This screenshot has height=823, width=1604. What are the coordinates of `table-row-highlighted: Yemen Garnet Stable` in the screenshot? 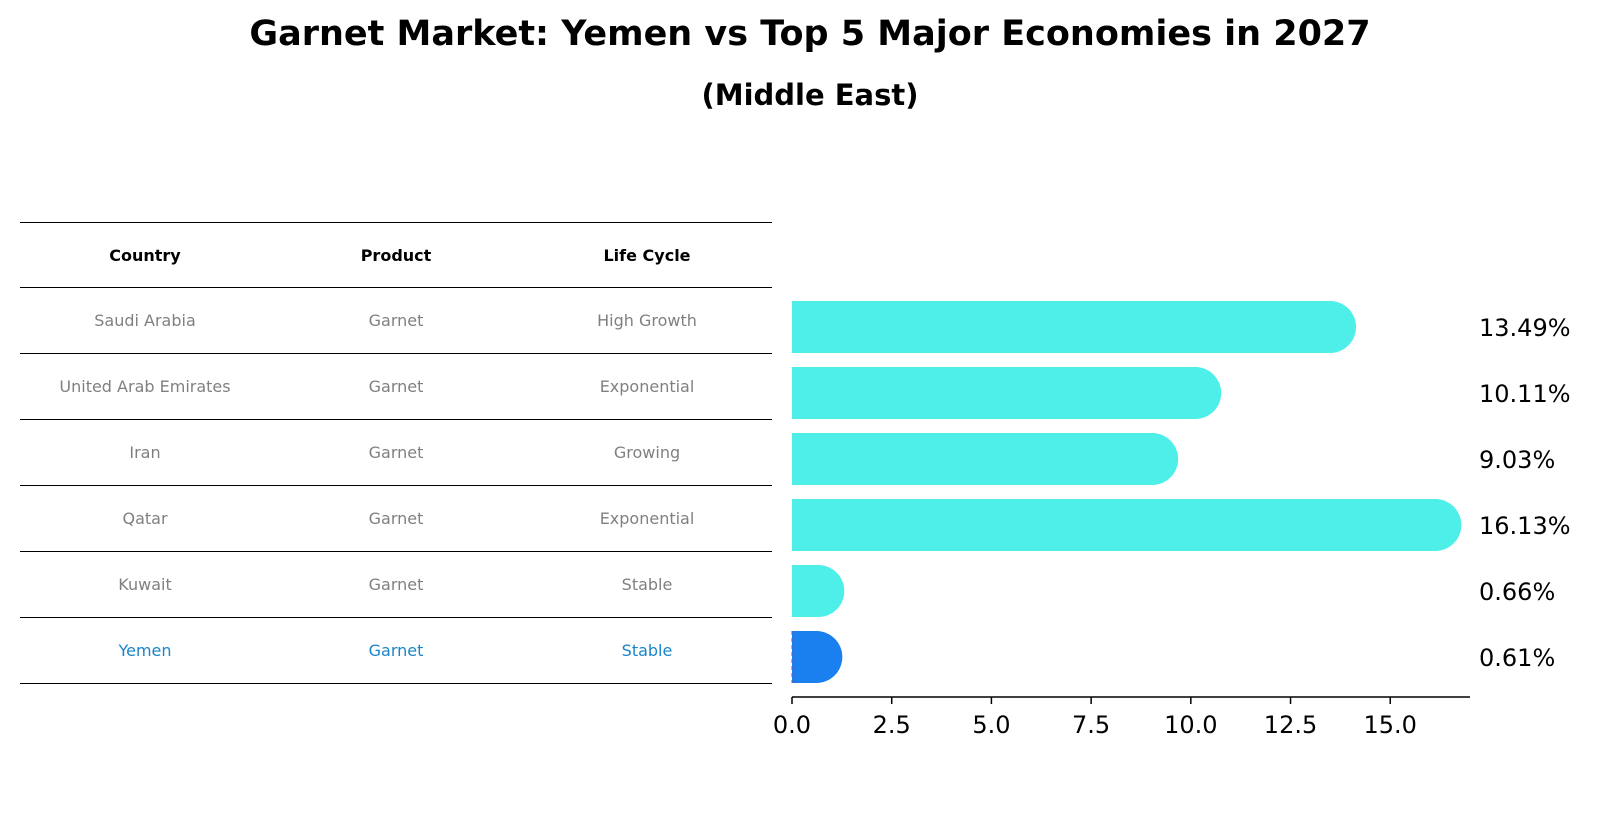 It's located at (396, 651).